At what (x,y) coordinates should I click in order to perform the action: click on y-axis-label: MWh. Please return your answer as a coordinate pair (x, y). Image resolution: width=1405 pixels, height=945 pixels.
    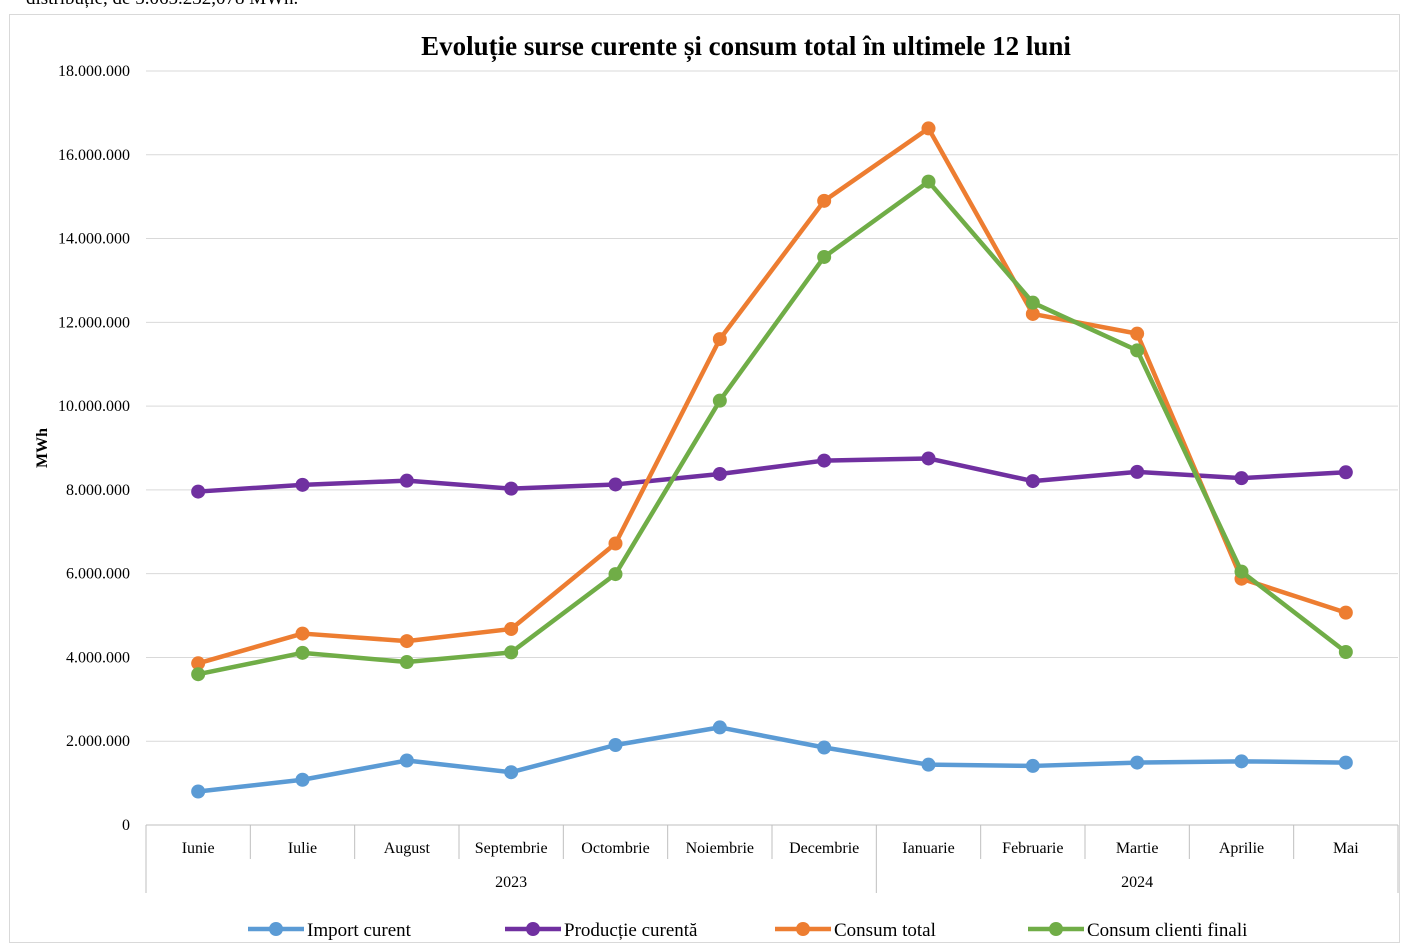
    Looking at the image, I should click on (42, 448).